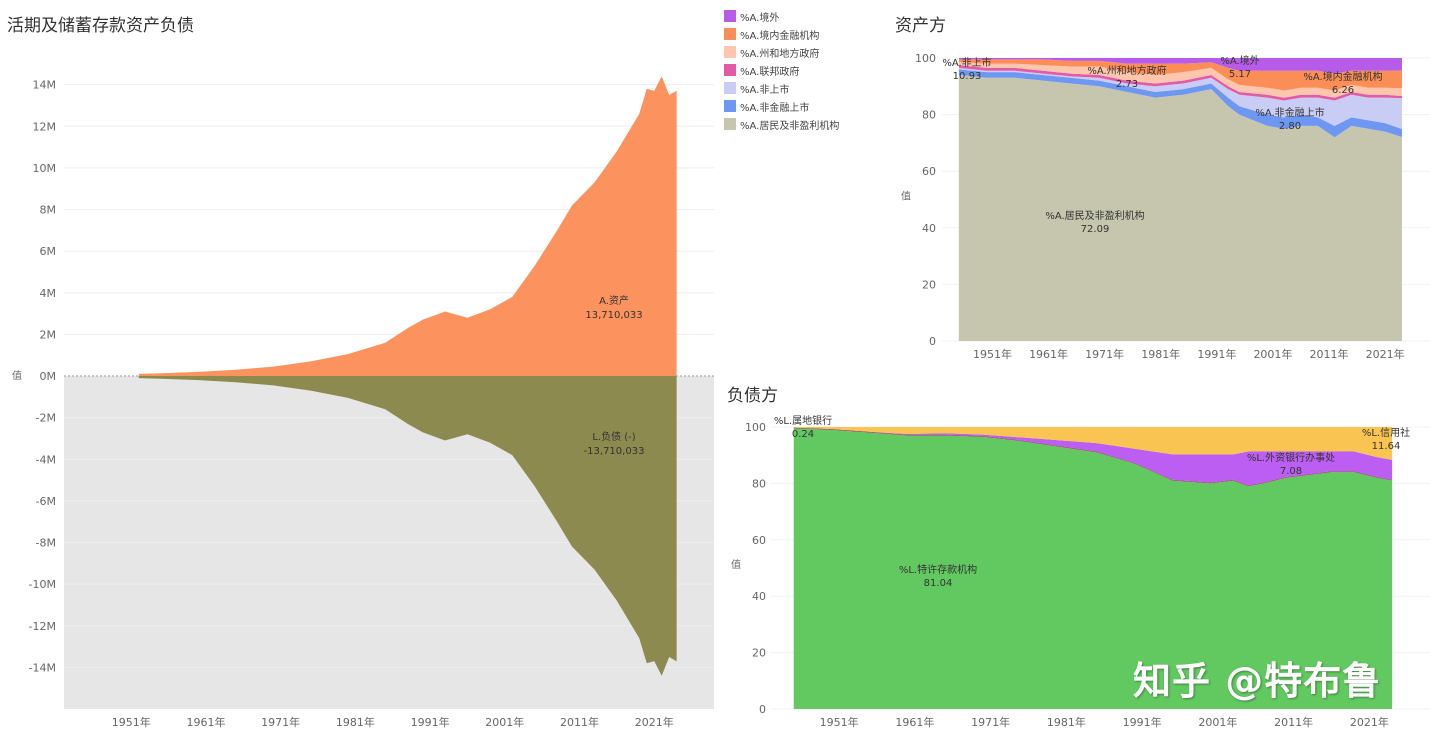  What do you see at coordinates (929, 284) in the screenshot?
I see `y-tick-label: 20` at bounding box center [929, 284].